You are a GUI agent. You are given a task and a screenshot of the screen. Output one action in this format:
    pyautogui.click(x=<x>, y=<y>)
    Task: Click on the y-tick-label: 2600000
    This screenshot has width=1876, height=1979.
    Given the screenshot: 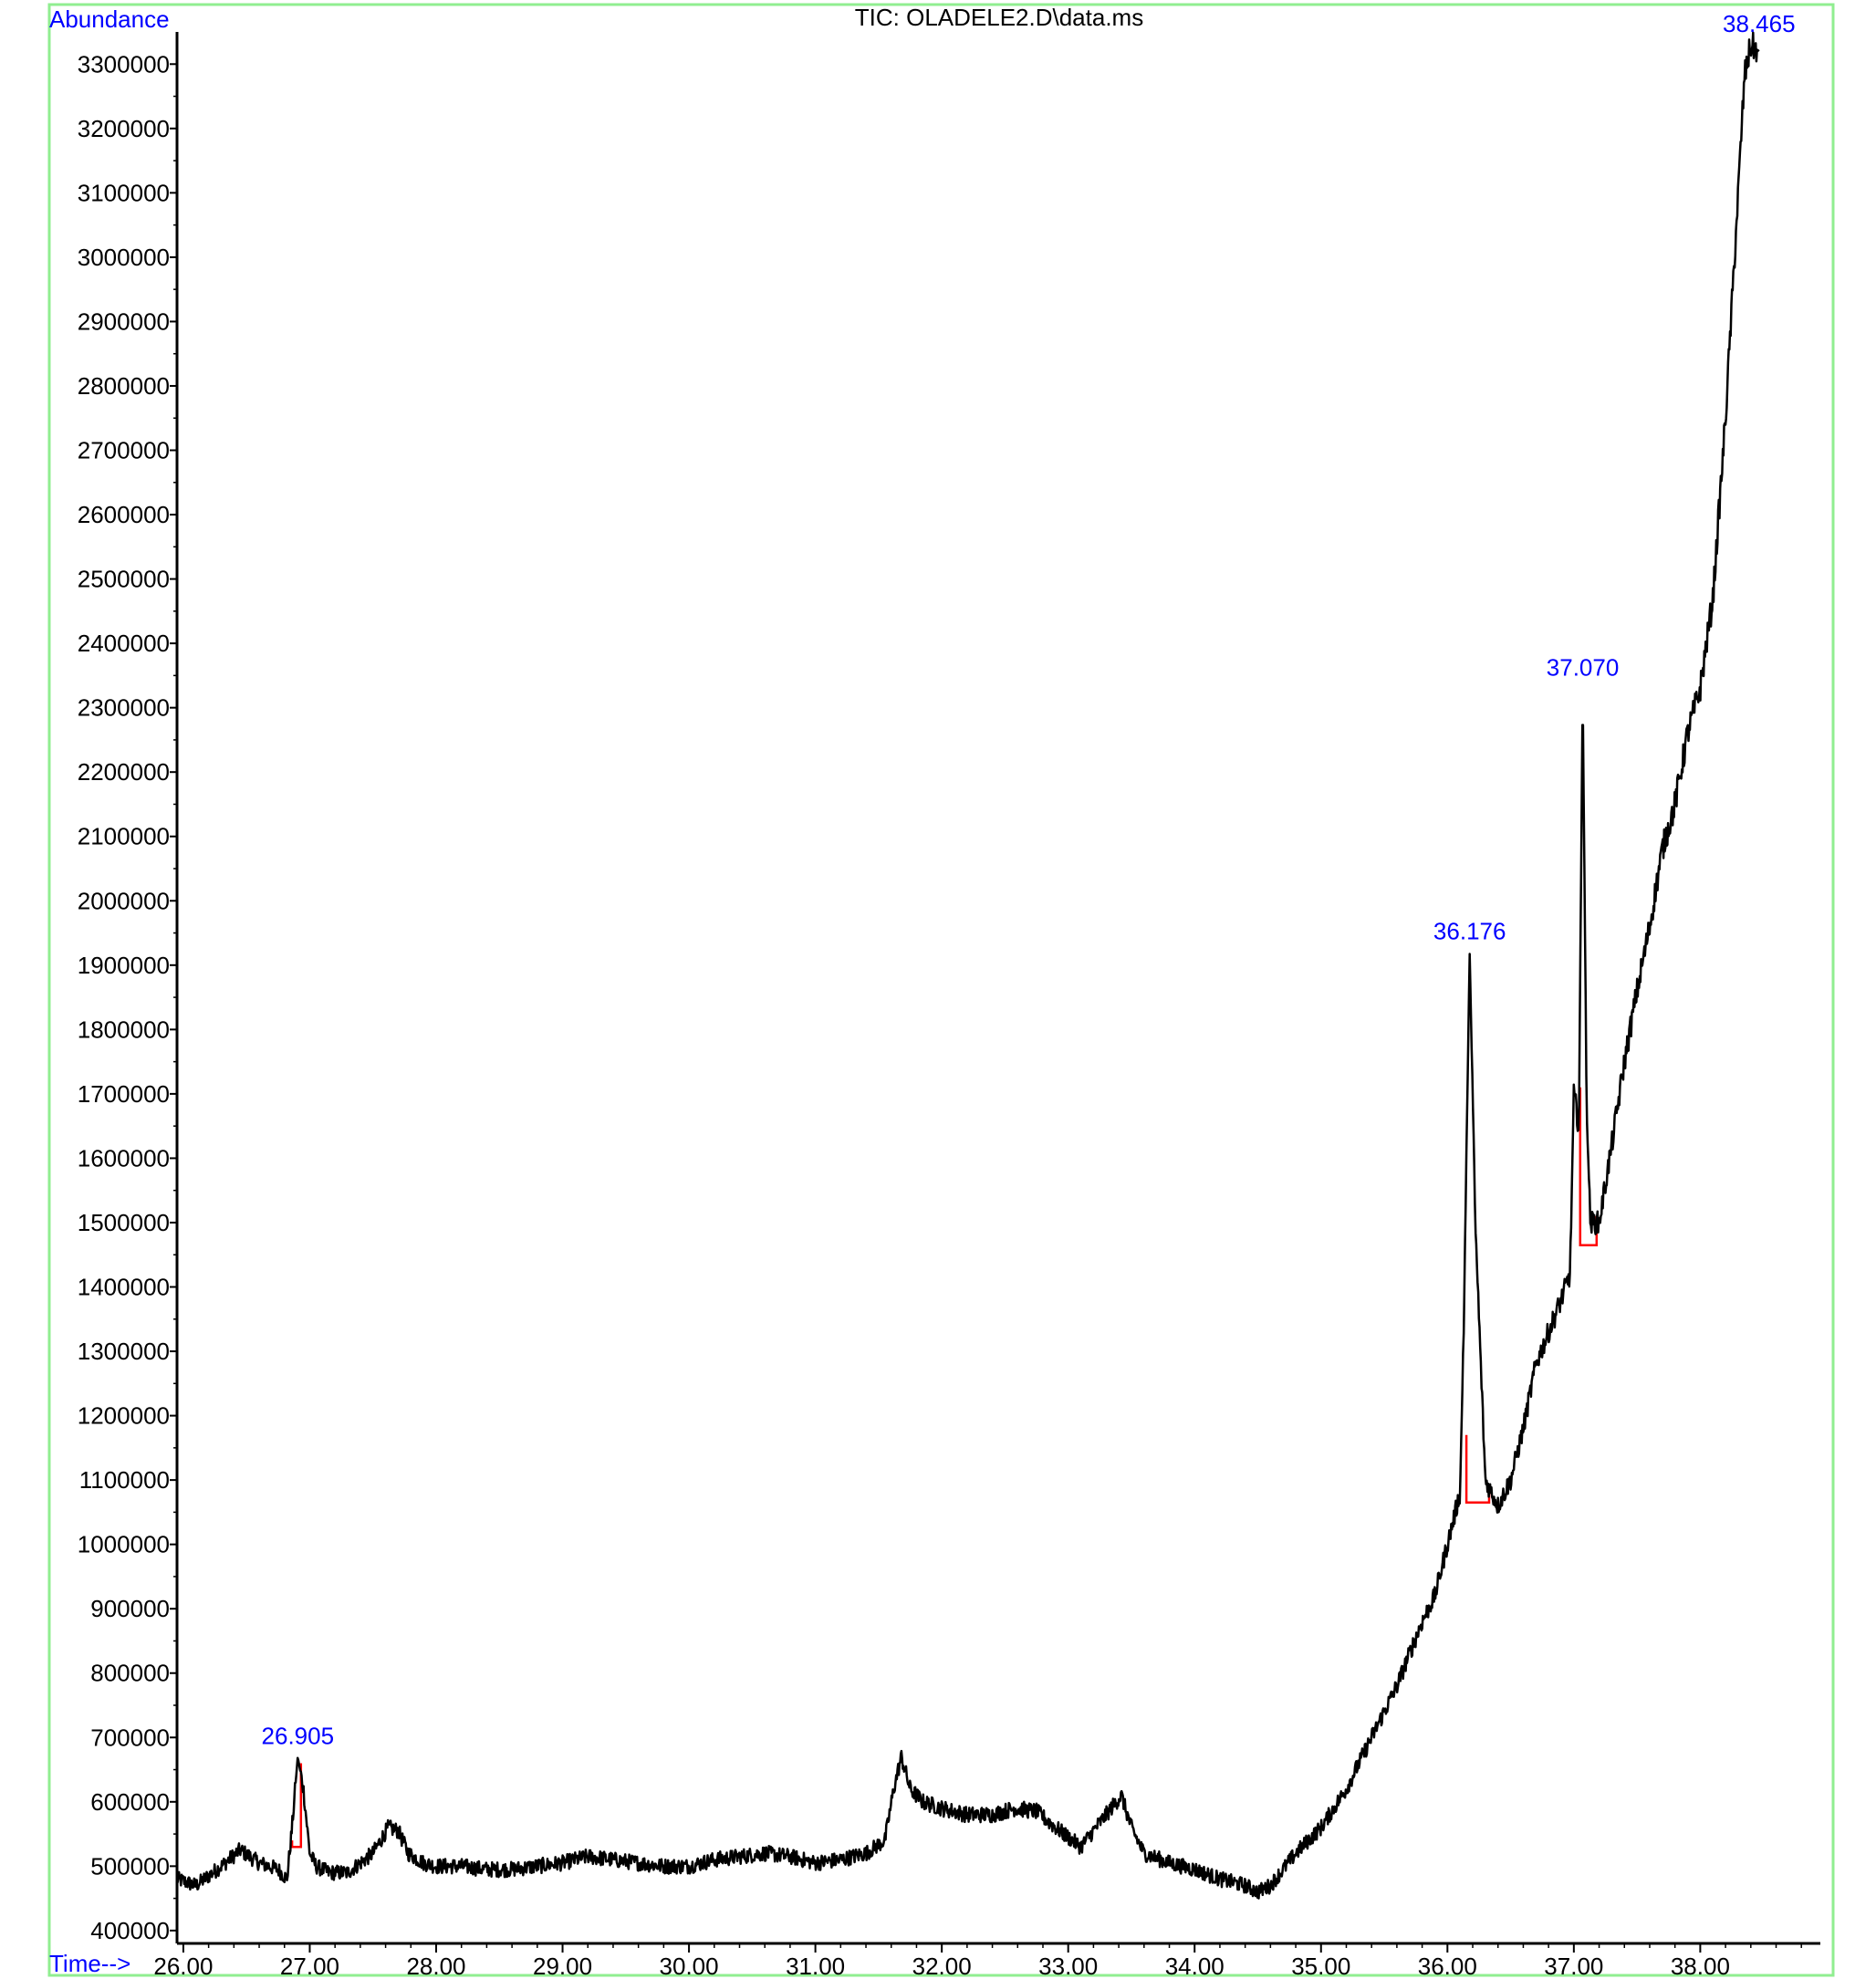 What is the action you would take?
    pyautogui.click(x=124, y=514)
    